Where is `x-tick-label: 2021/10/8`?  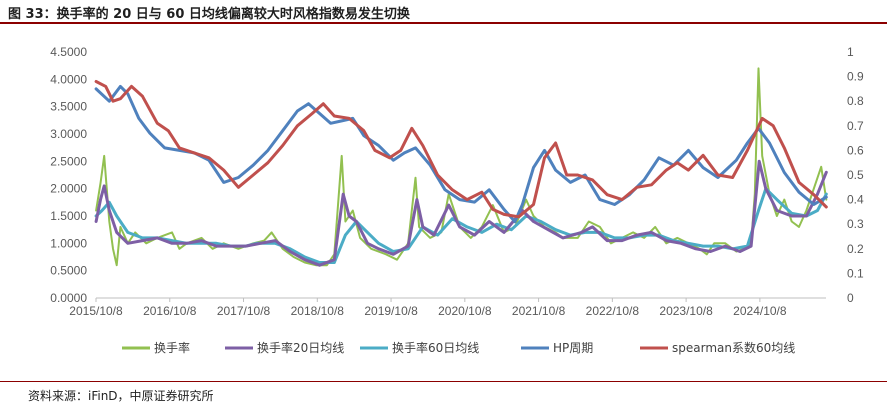 x-tick-label: 2021/10/8 is located at coordinates (539, 311).